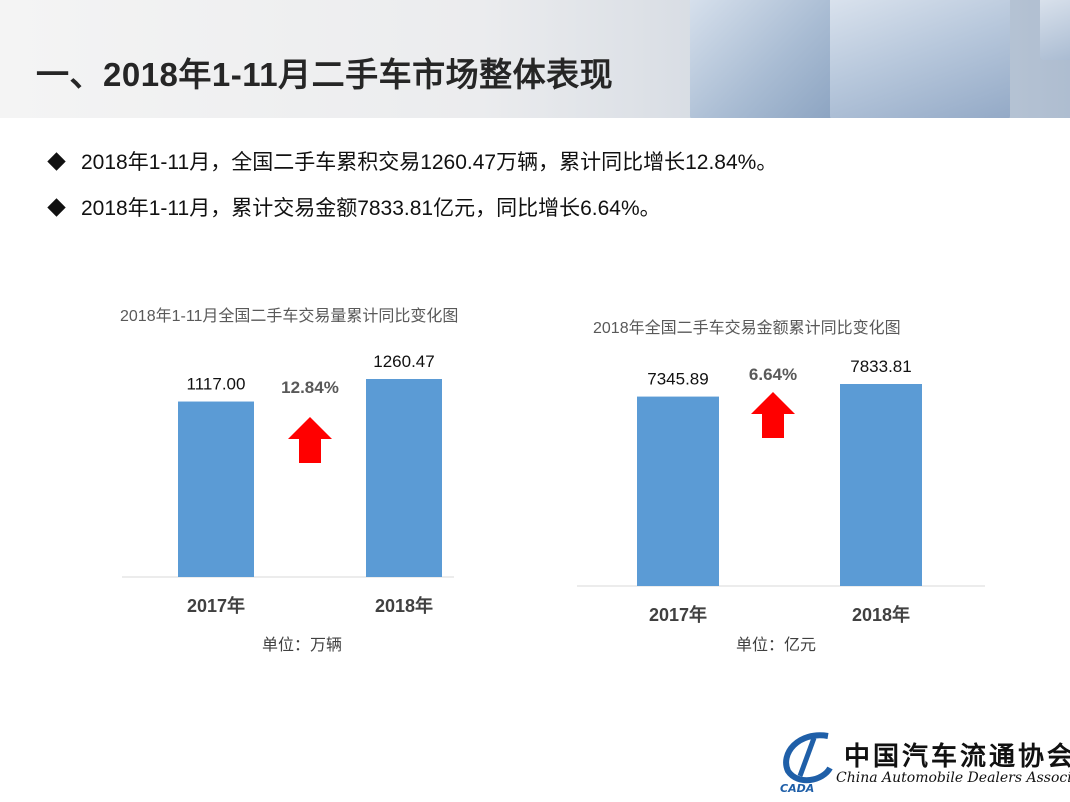  Describe the element at coordinates (677, 379) in the screenshot. I see `bar-value-label: 7345.89` at that location.